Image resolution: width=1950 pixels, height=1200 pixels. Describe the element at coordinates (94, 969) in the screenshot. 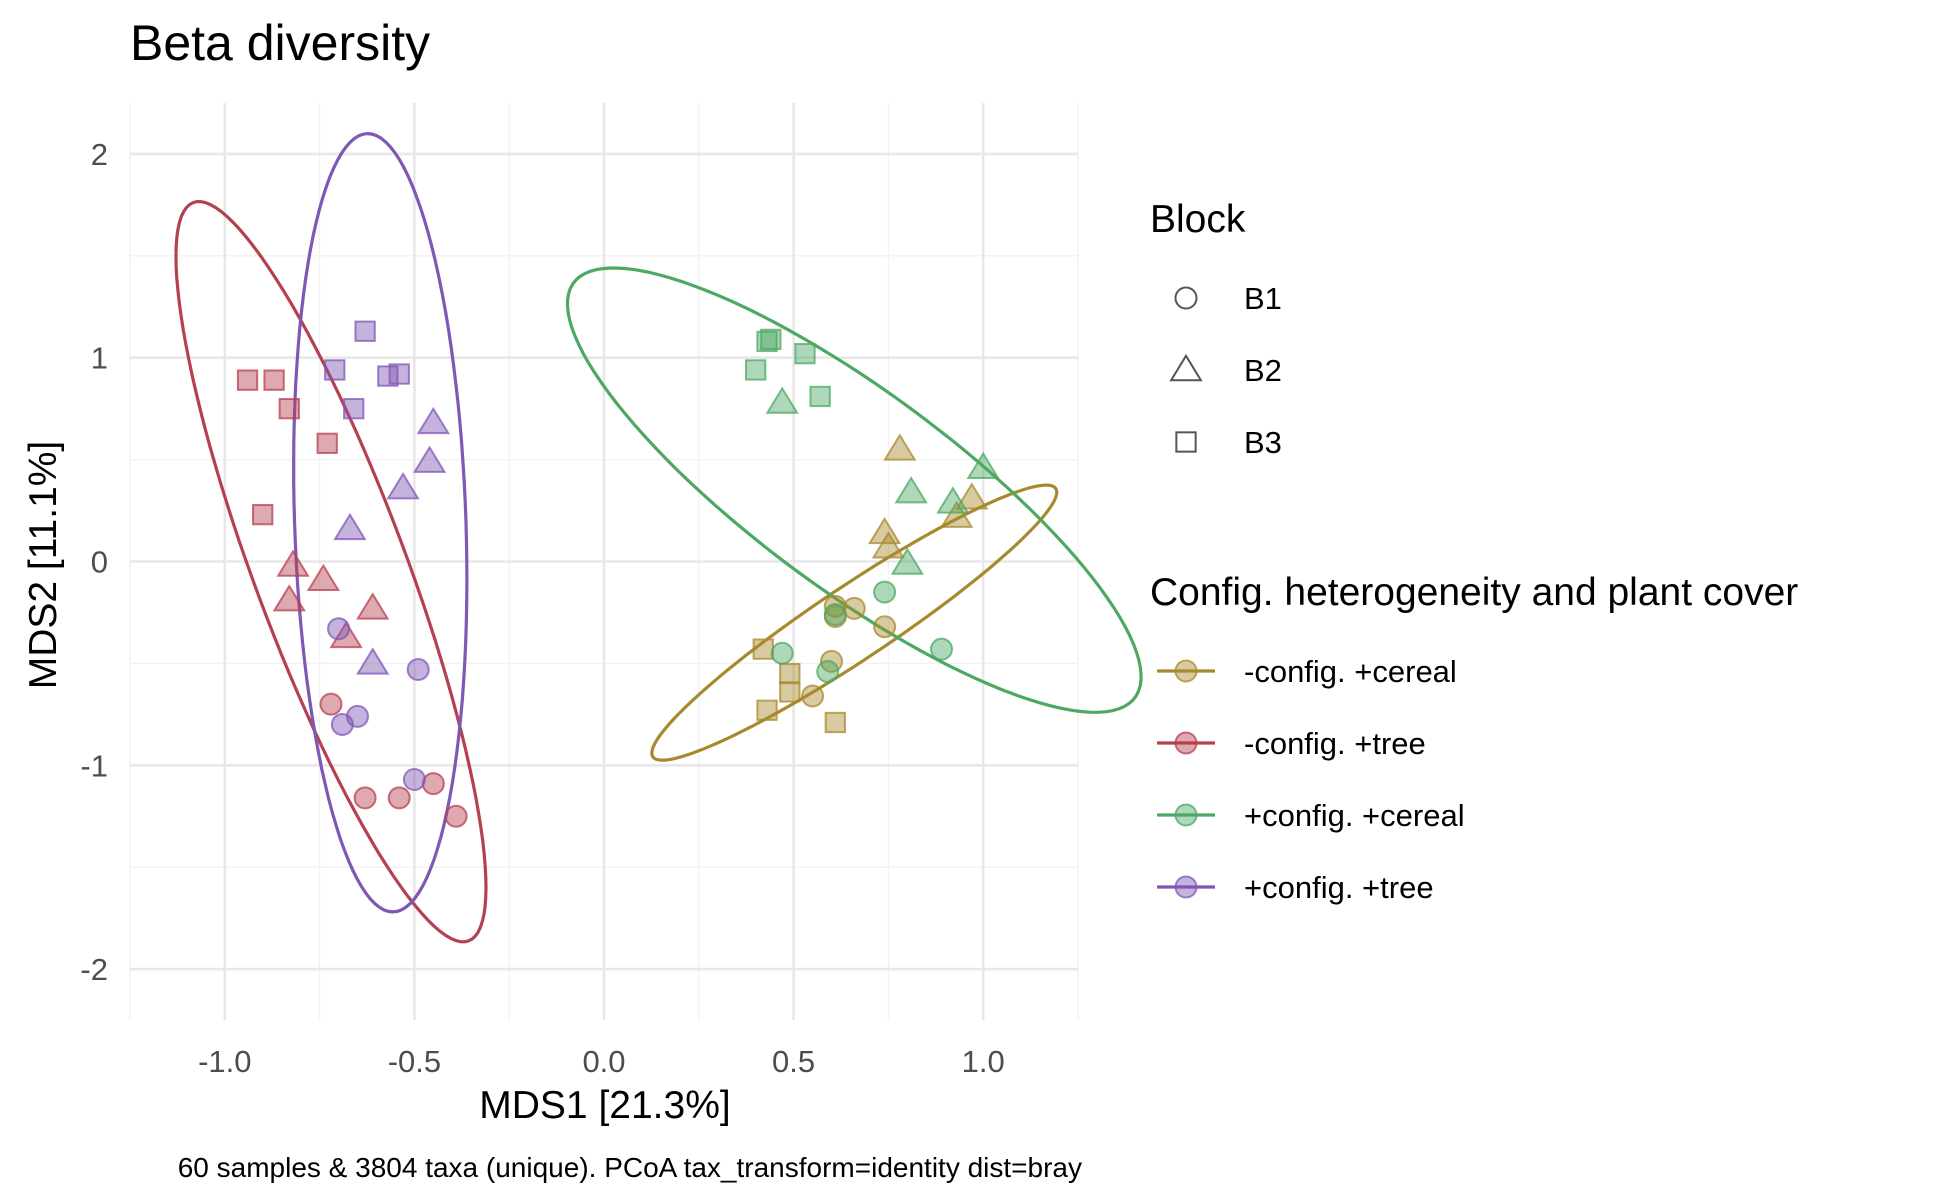

I see `y-tick-label: -2` at that location.